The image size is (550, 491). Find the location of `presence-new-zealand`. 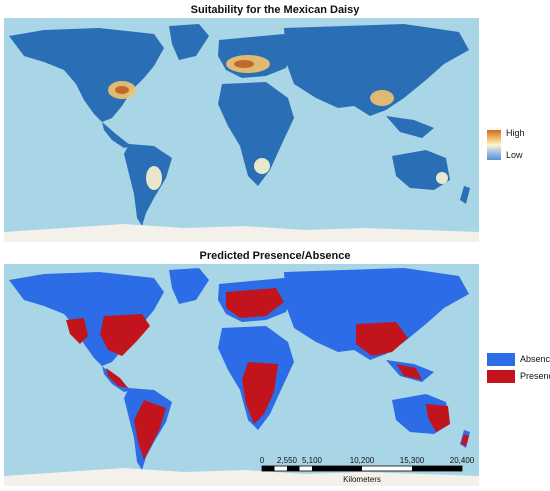

presence-new-zealand is located at coordinates (465, 440).